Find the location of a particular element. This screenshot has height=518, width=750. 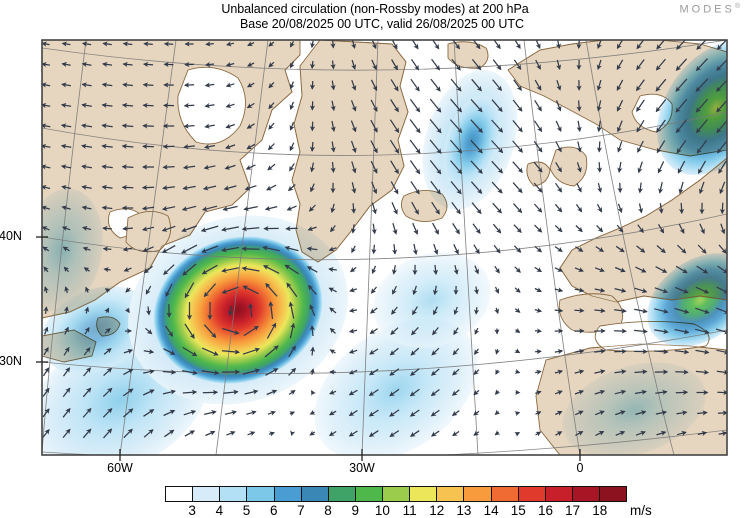

y-tick-label-40n: 40N is located at coordinates (11, 236).